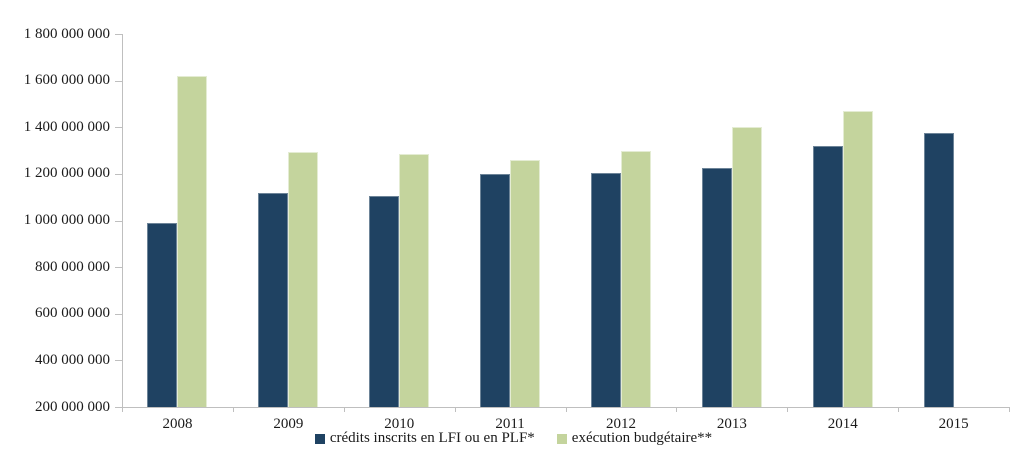  Describe the element at coordinates (66, 220) in the screenshot. I see `y-tick-label: 1 000 000 000` at that location.